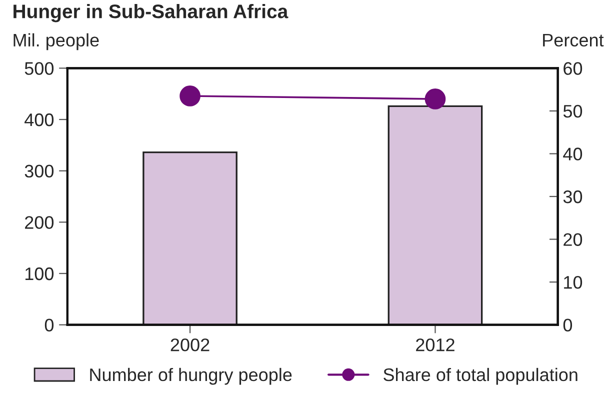 The image size is (613, 401). I want to click on y2-tick-label: 0, so click(567, 325).